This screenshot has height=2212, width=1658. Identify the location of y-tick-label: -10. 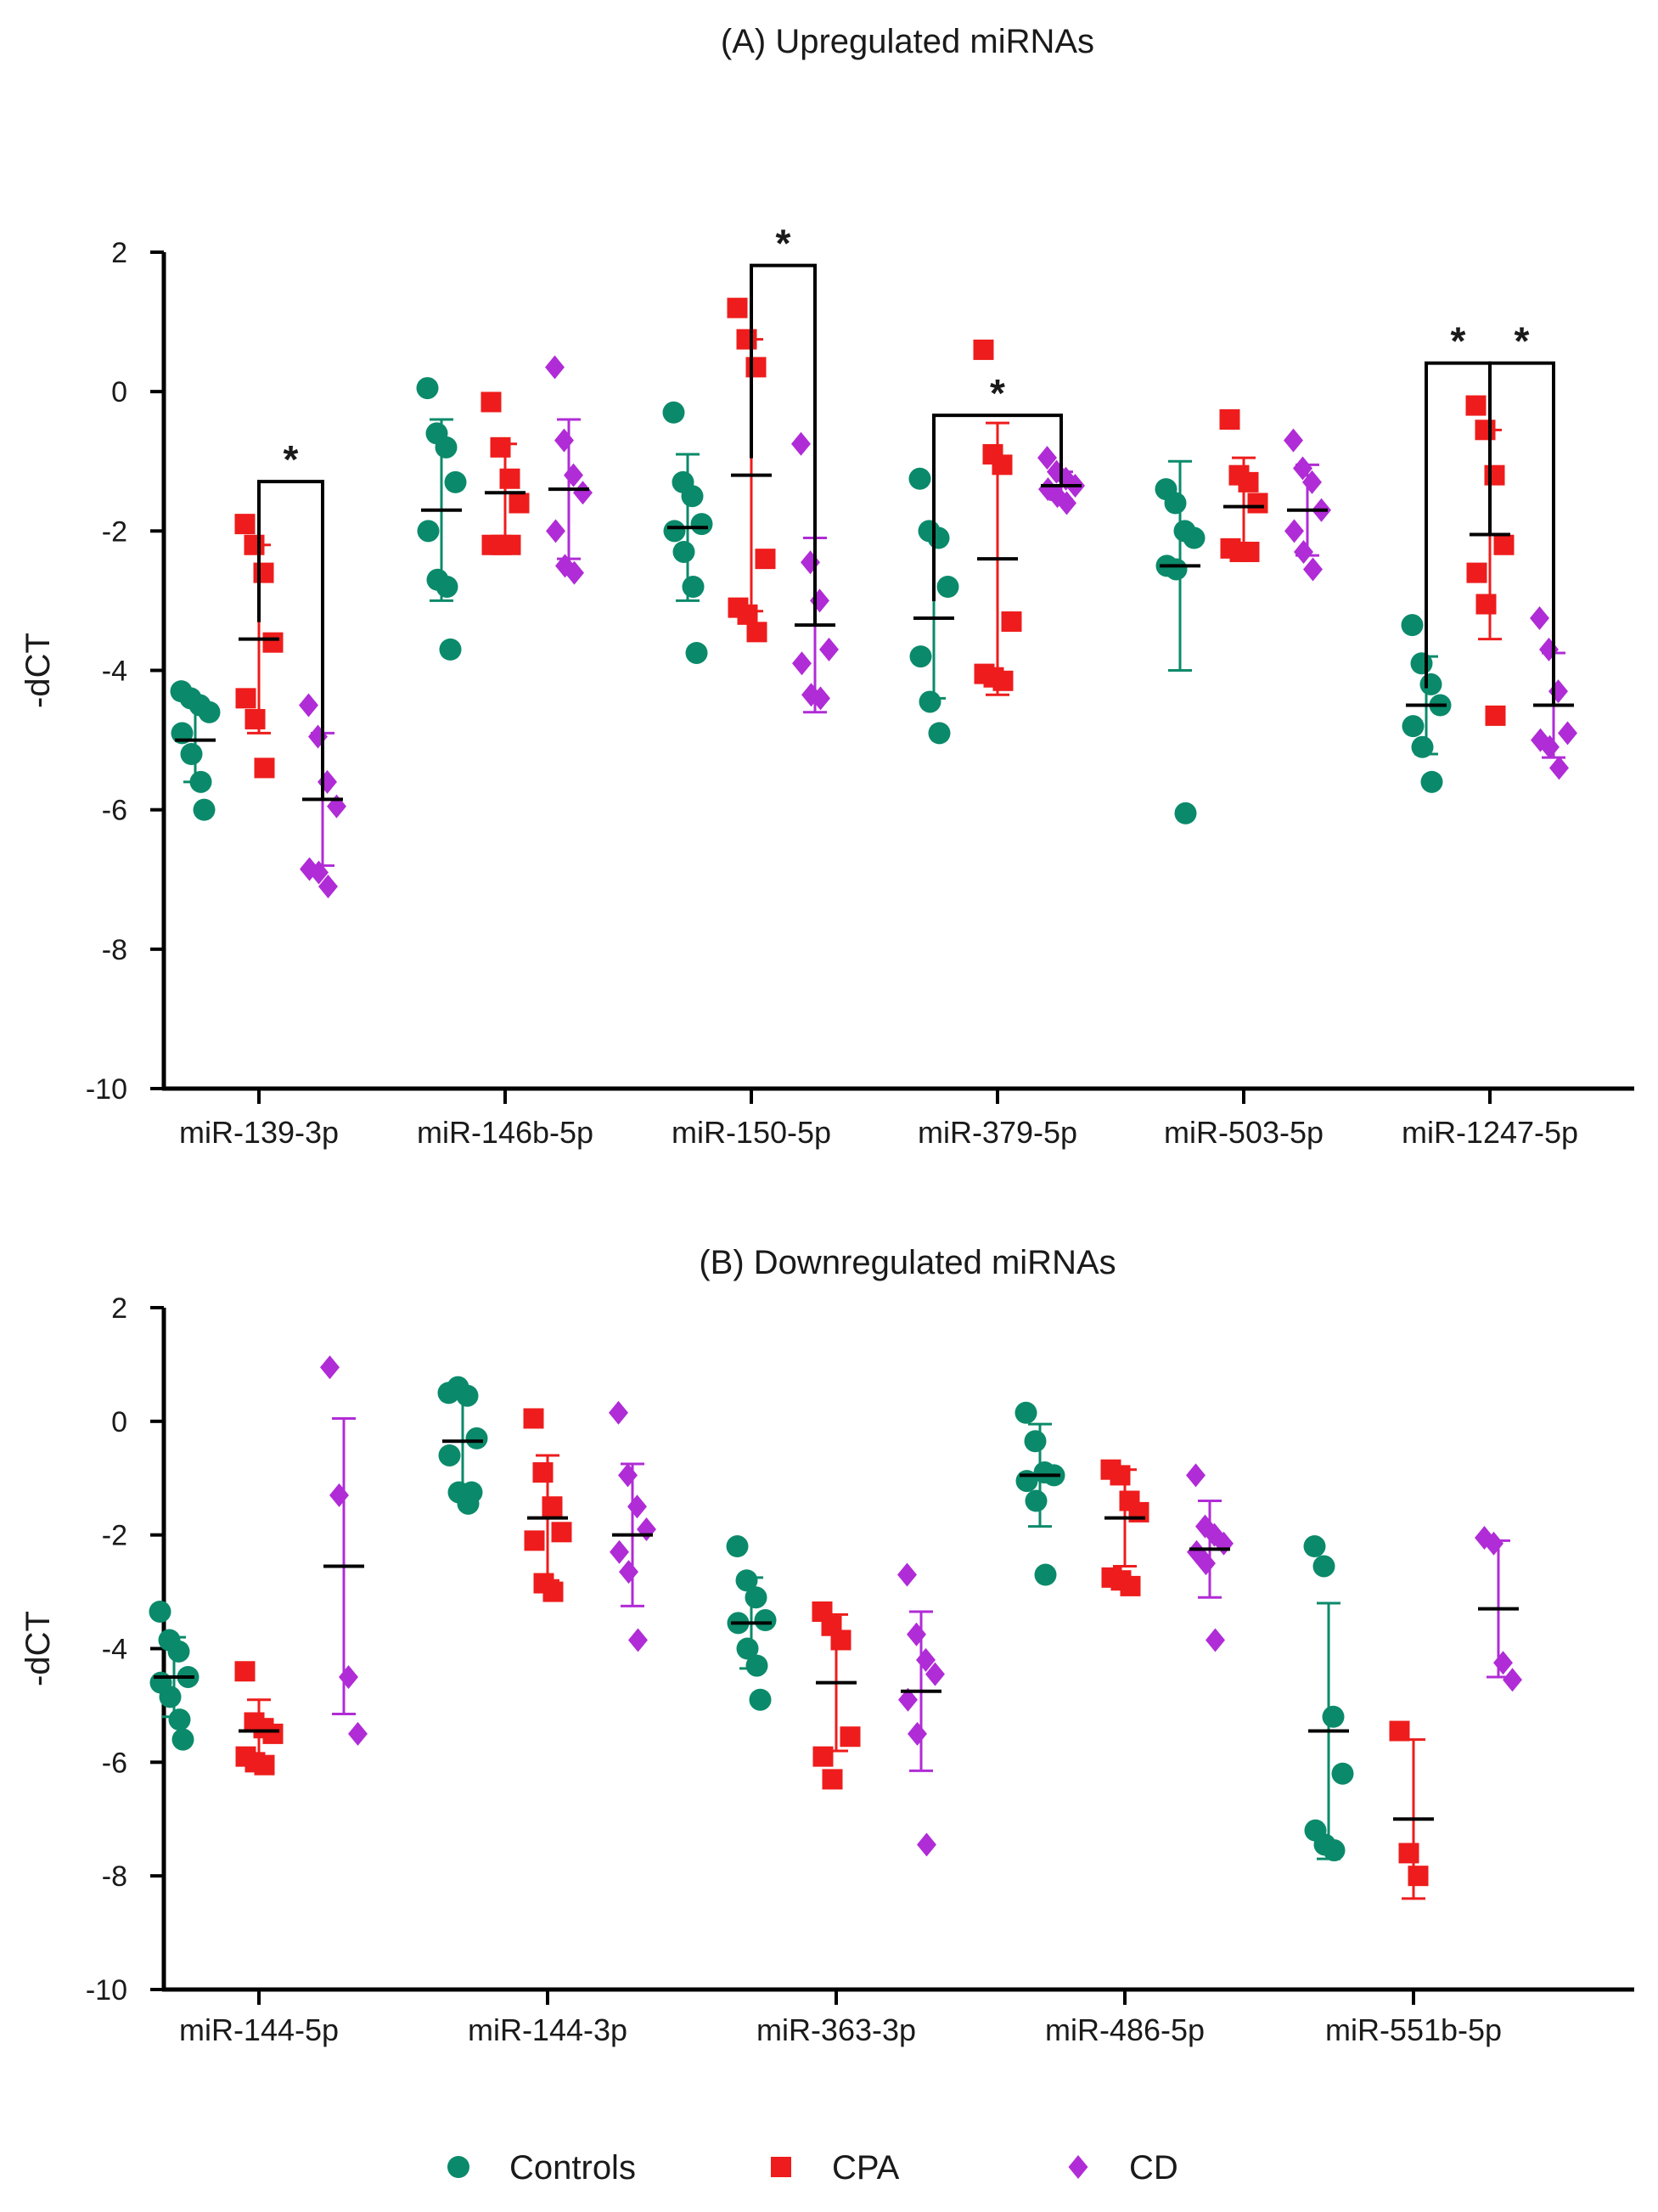
(106, 1089).